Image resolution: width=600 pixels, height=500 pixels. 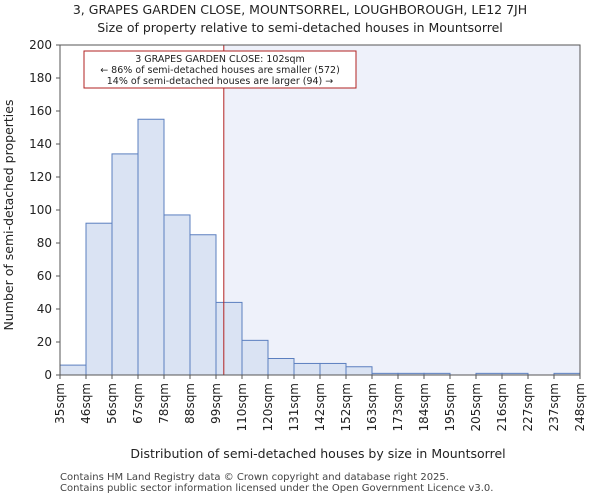 I want to click on y-tick-label: 140, so click(x=40, y=144).